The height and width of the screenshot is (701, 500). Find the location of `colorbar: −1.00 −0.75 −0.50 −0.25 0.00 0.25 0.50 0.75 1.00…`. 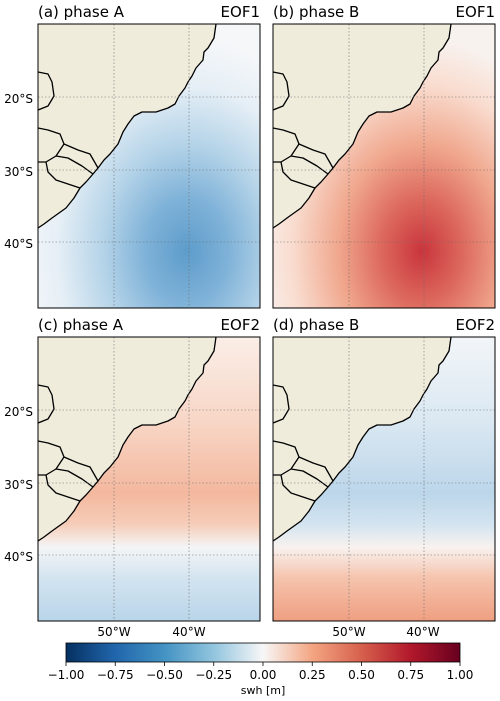

colorbar: −1.00 −0.75 −0.50 −0.25 0.00 0.25 0.50 0.75 1.00… is located at coordinates (261, 669).